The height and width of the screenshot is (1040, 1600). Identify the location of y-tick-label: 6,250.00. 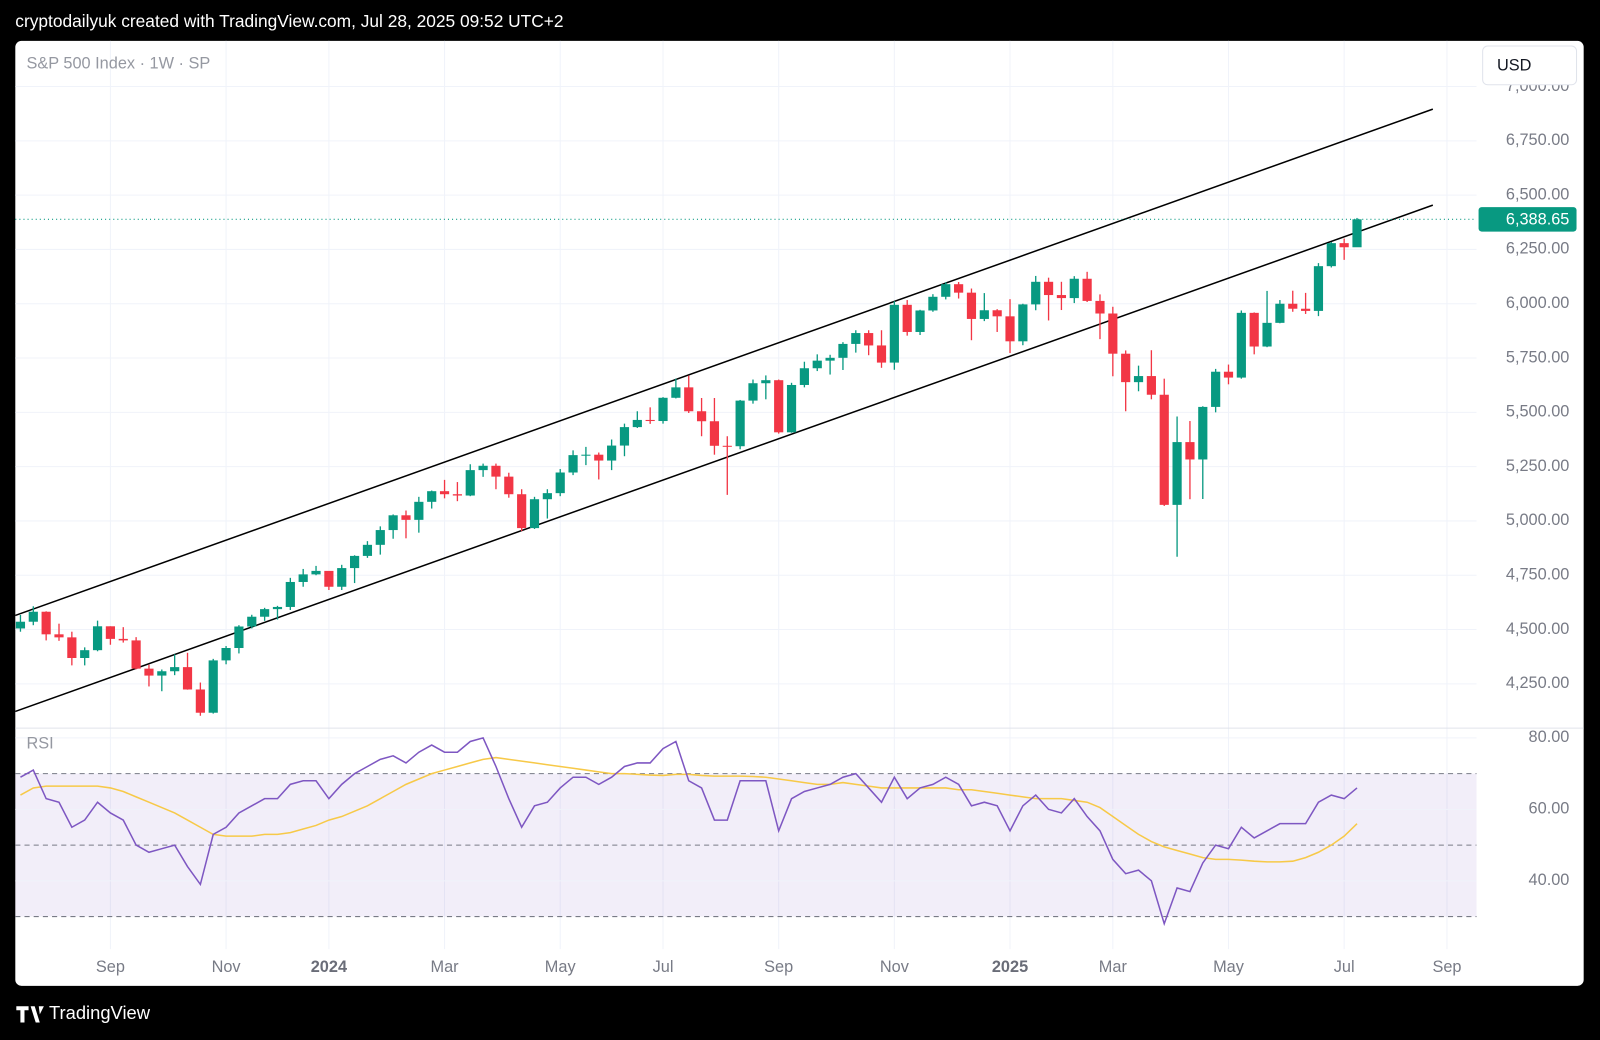
(1537, 249).